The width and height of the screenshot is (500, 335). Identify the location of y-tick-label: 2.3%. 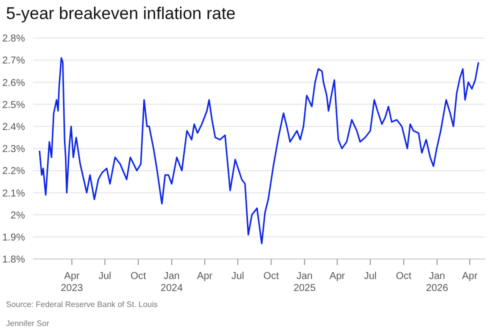
(14, 150).